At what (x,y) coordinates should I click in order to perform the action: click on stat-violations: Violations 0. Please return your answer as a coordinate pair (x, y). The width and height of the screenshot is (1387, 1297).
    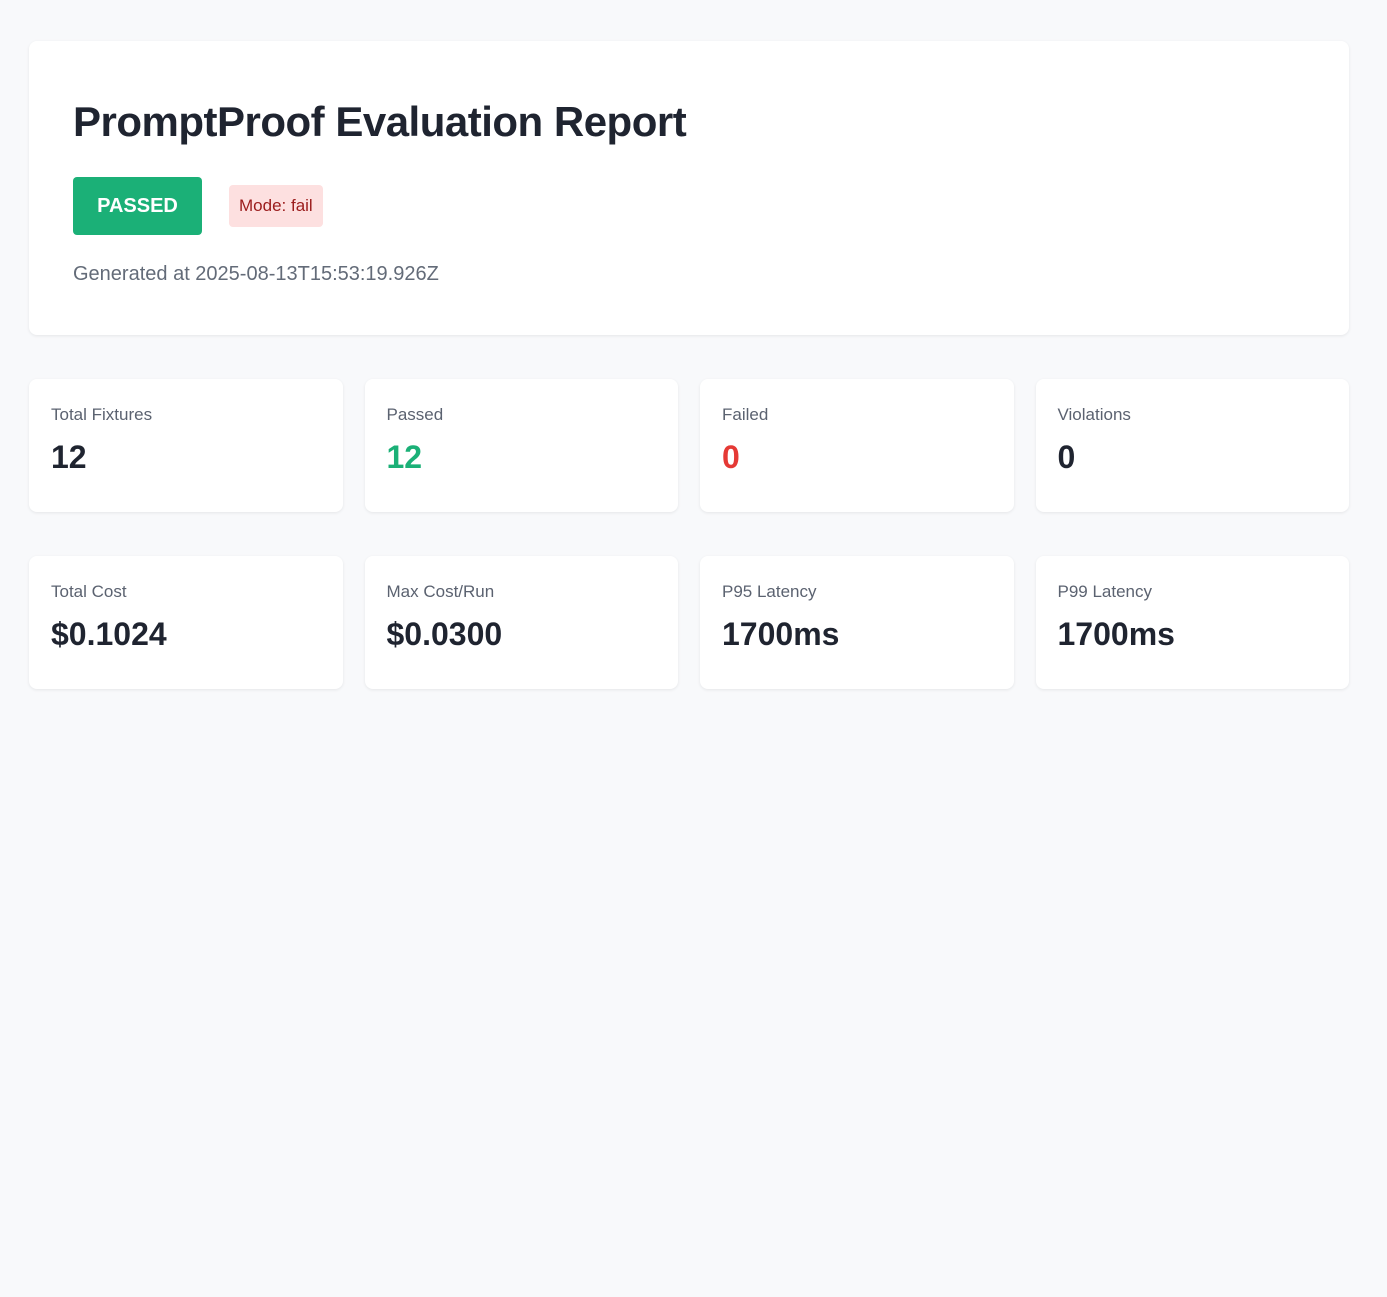
    Looking at the image, I should click on (1192, 445).